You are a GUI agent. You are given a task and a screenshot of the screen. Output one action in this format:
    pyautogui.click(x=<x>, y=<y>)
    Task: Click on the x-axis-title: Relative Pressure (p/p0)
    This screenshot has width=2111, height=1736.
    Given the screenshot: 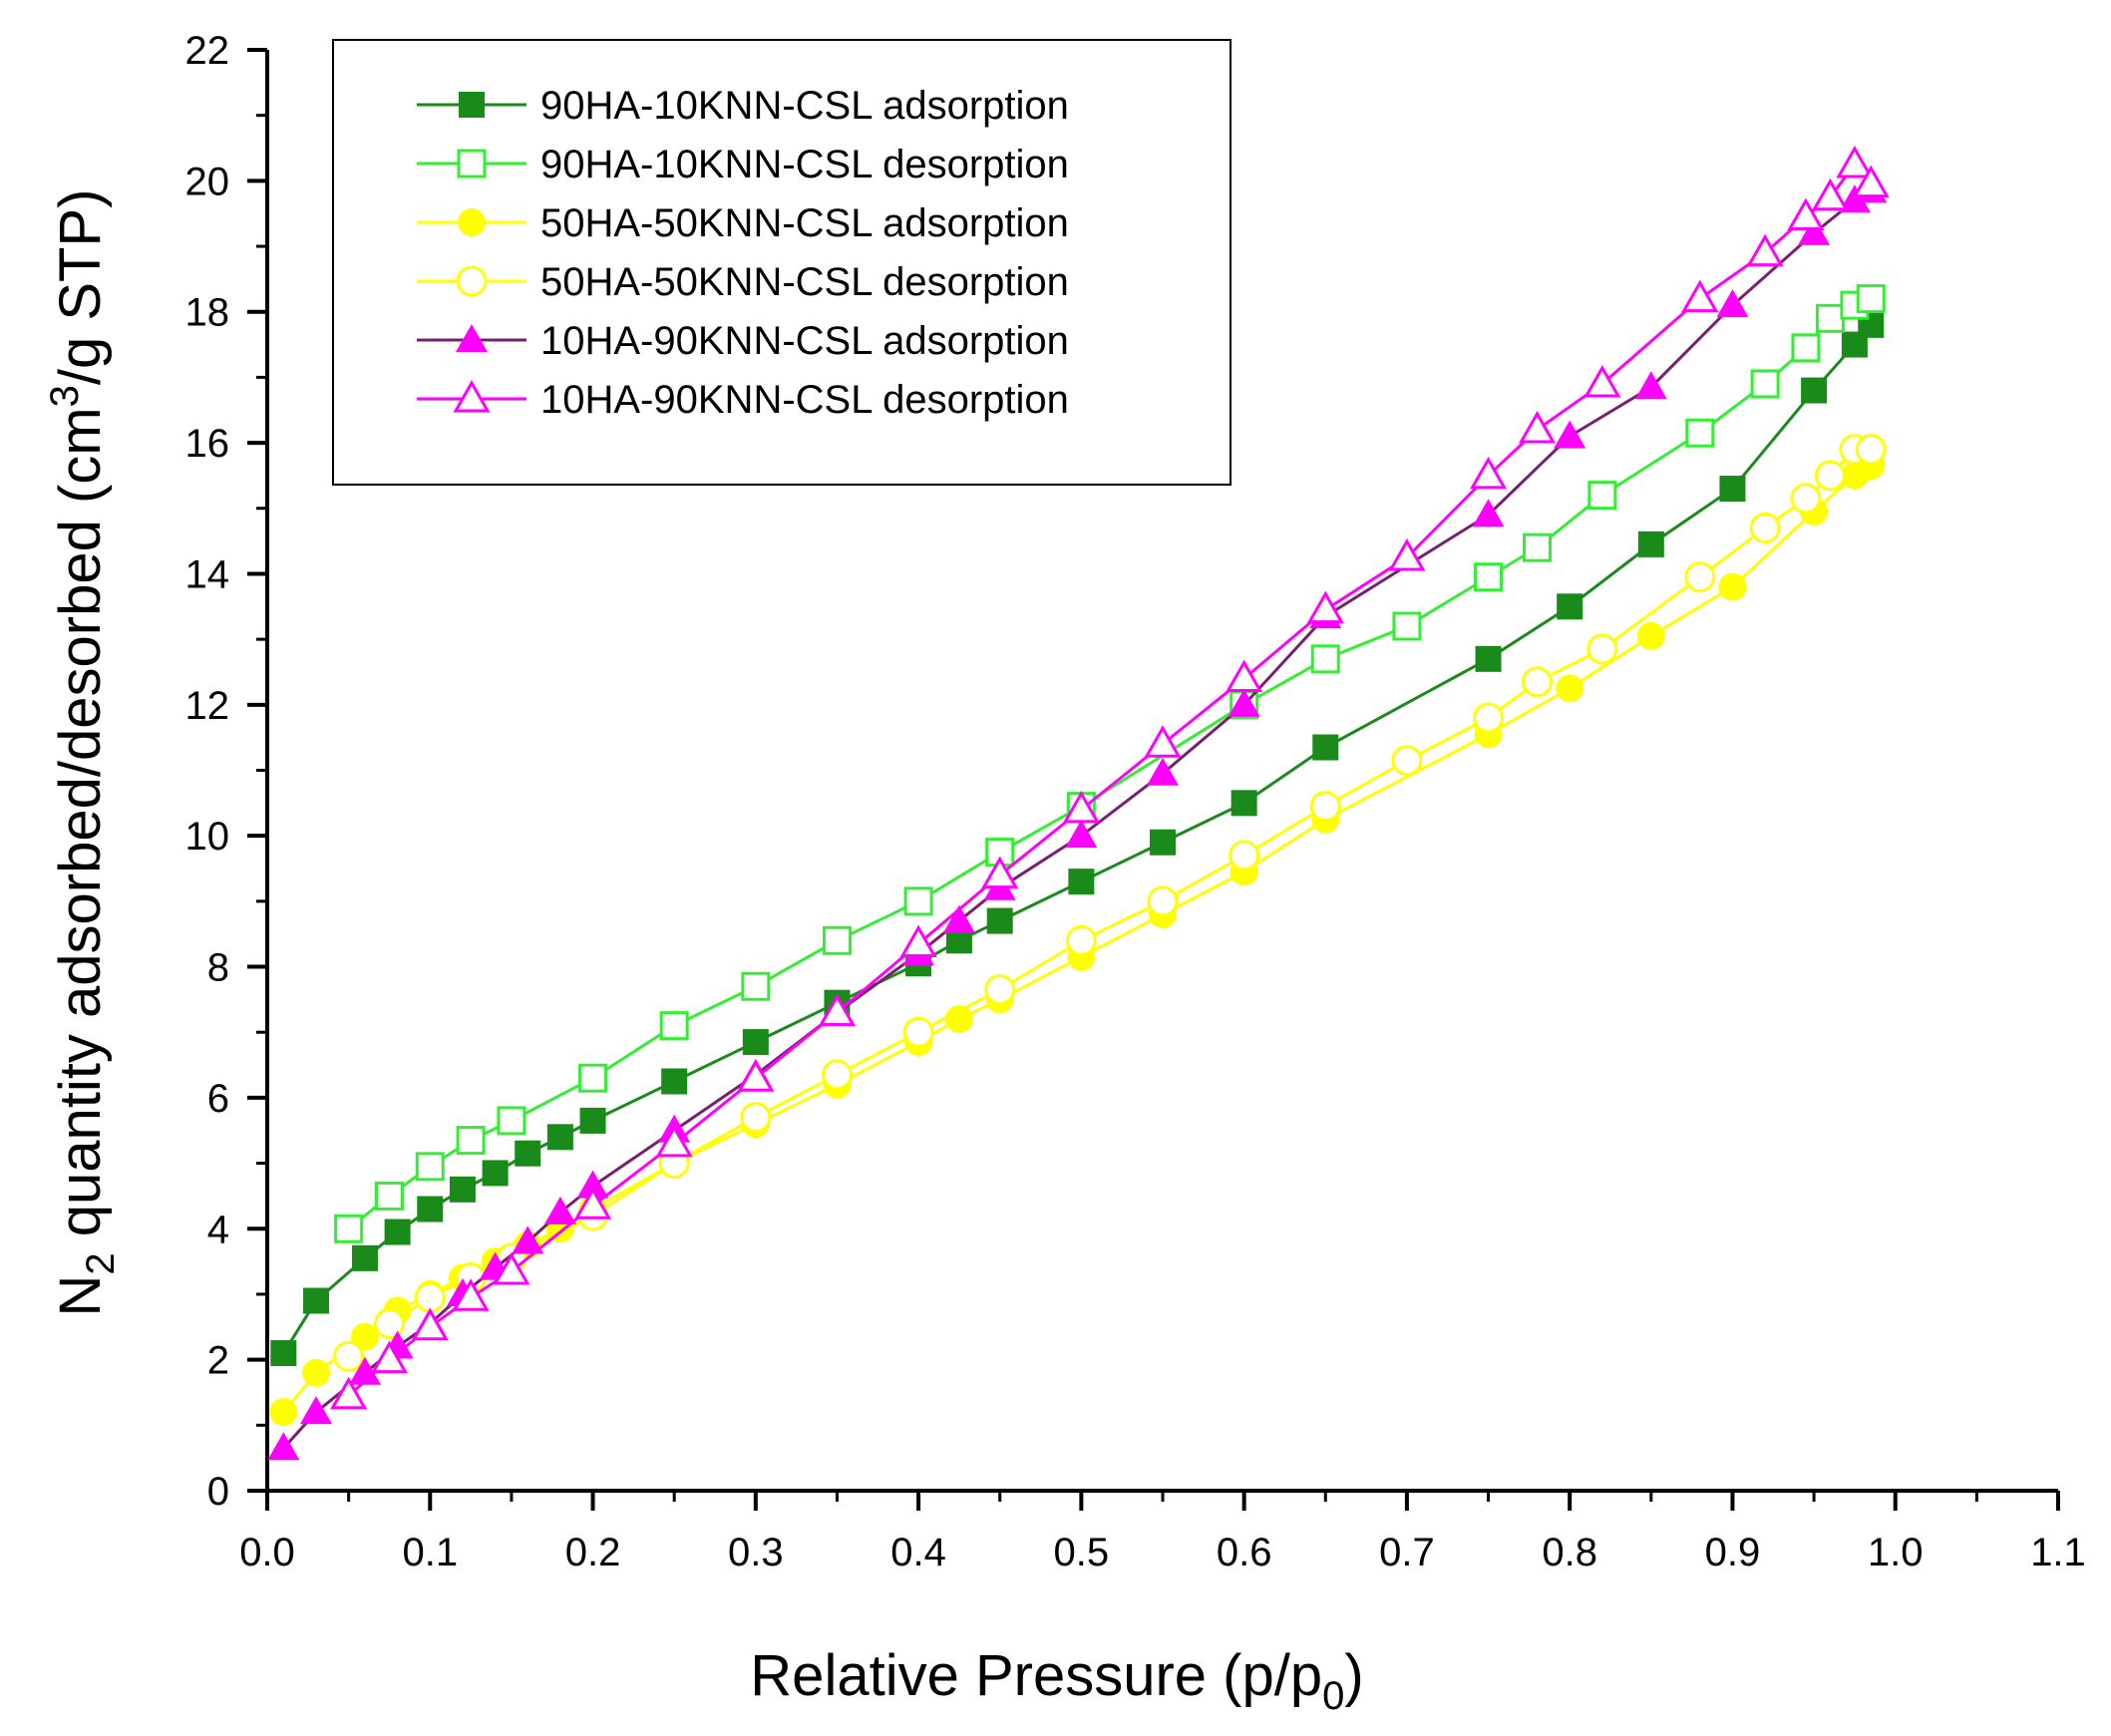 What is the action you would take?
    pyautogui.click(x=1056, y=1680)
    